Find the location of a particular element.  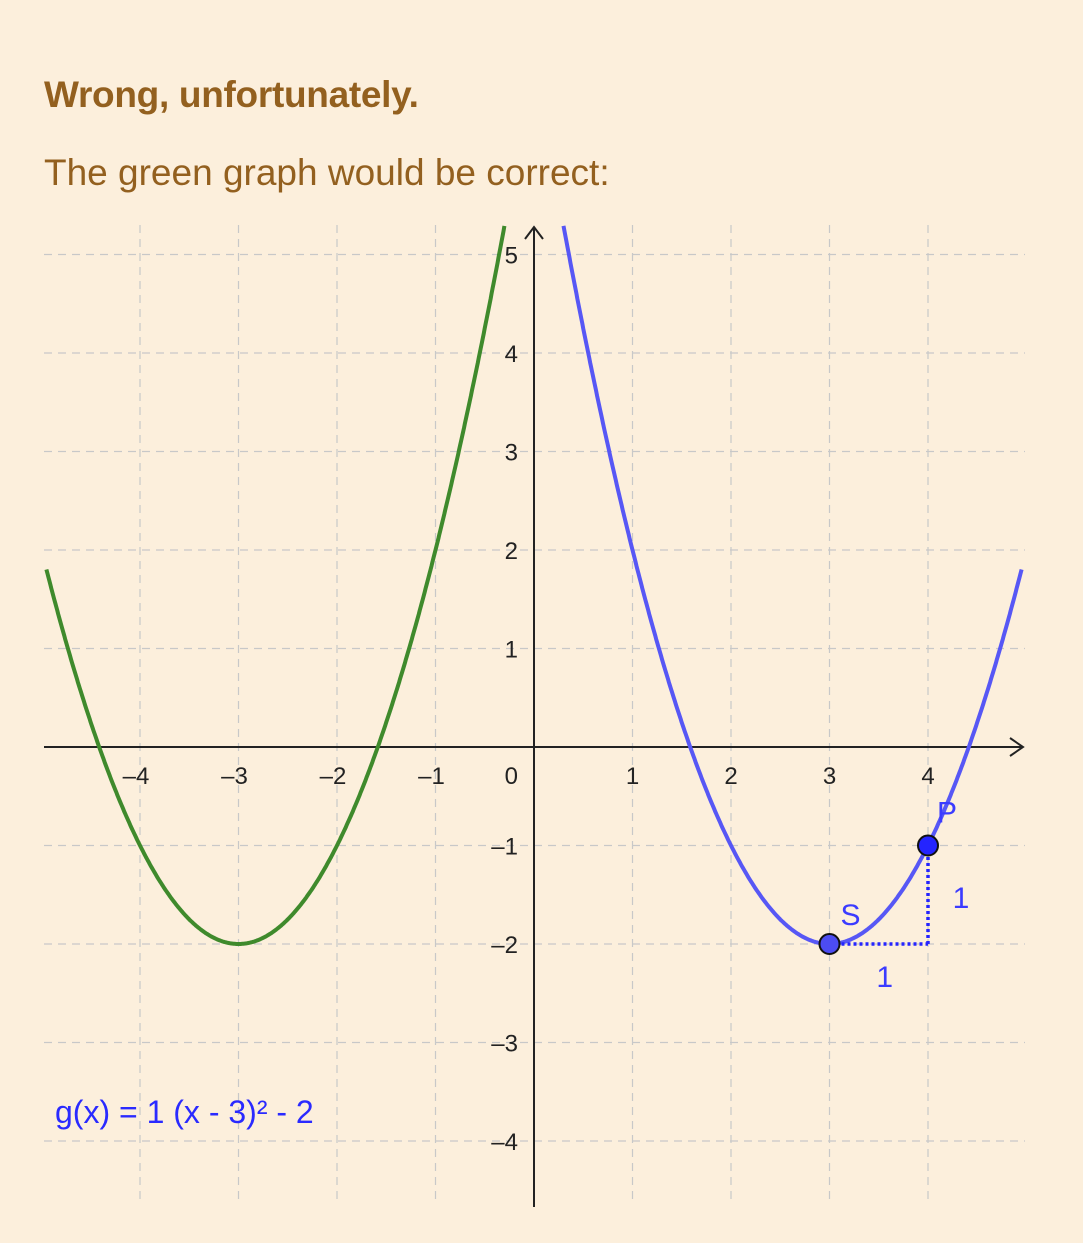

function-formula: g(x) = 1 (x - 3)² - 2 is located at coordinates (184, 1112).